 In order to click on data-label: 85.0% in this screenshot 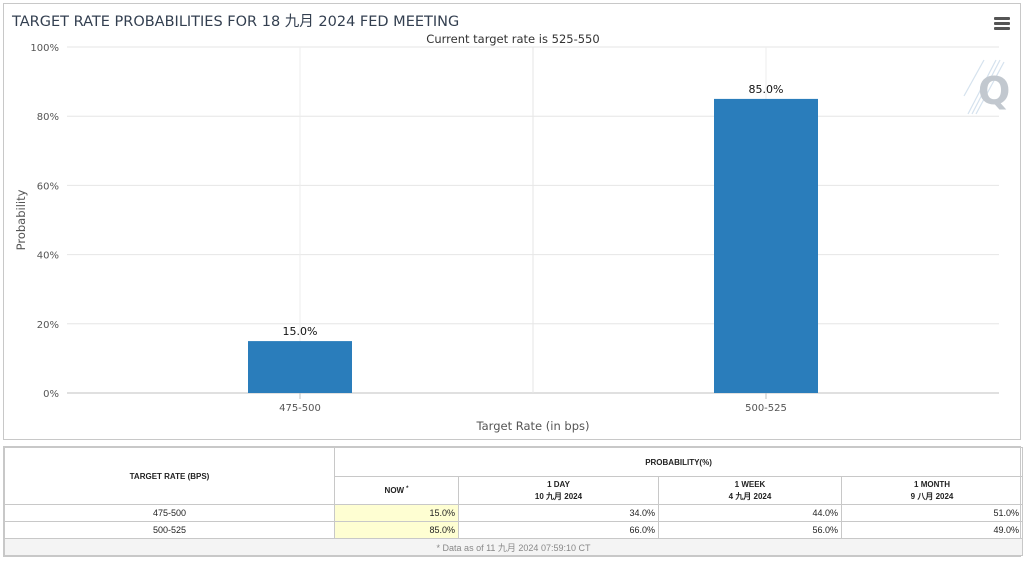, I will do `click(766, 89)`.